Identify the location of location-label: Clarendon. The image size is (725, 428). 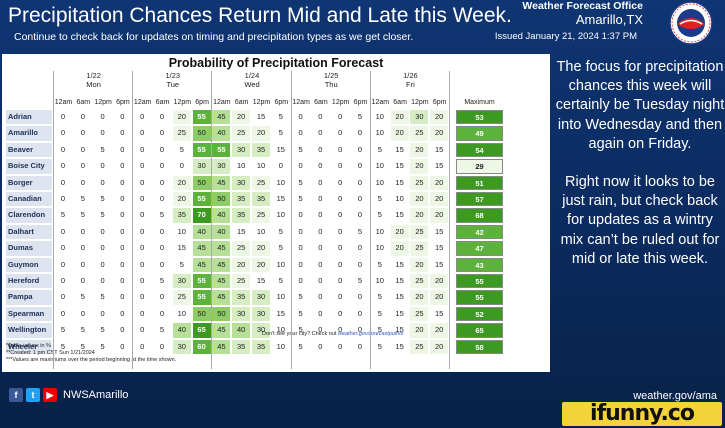
(29, 215).